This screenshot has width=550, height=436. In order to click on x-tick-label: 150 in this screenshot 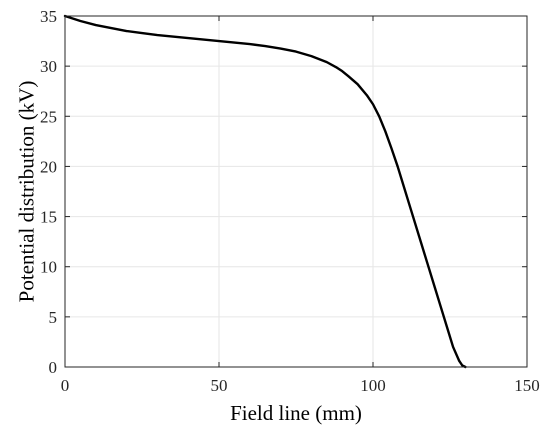, I will do `click(527, 385)`.